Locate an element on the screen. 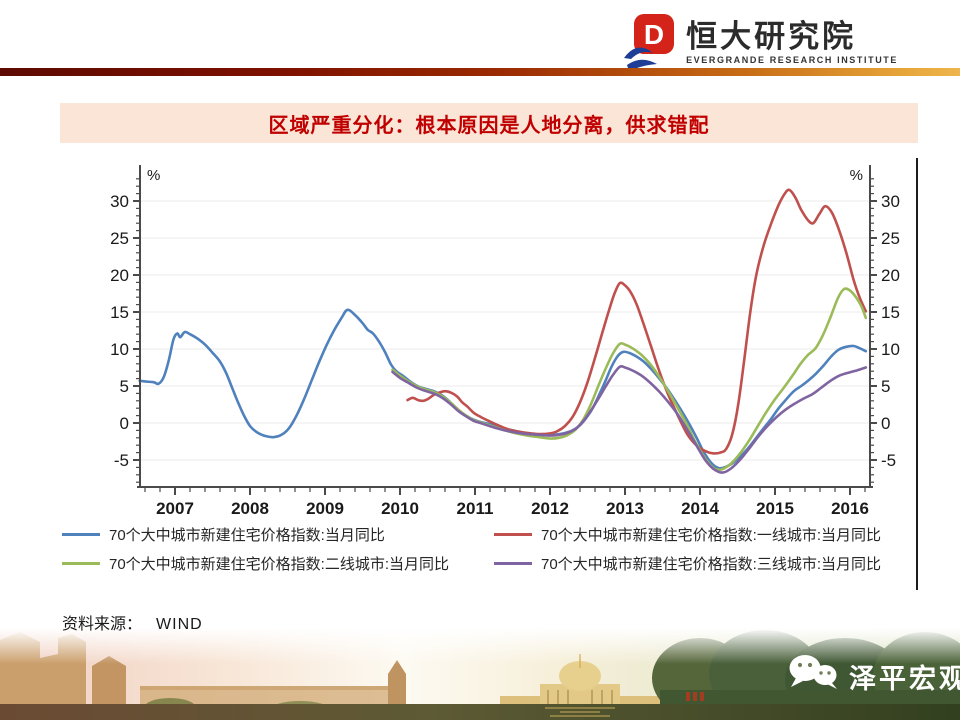 The height and width of the screenshot is (720, 960). divider-line is located at coordinates (917, 374).